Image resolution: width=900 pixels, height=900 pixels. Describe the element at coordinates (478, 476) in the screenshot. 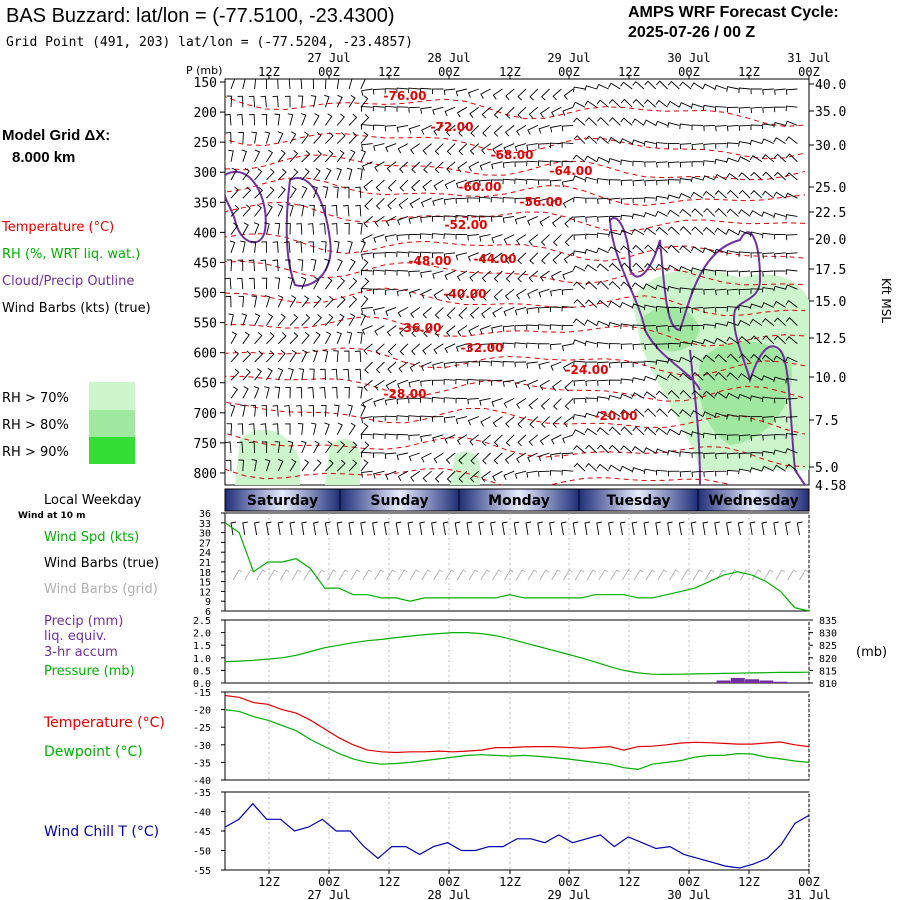

I see `temperature-contour` at that location.